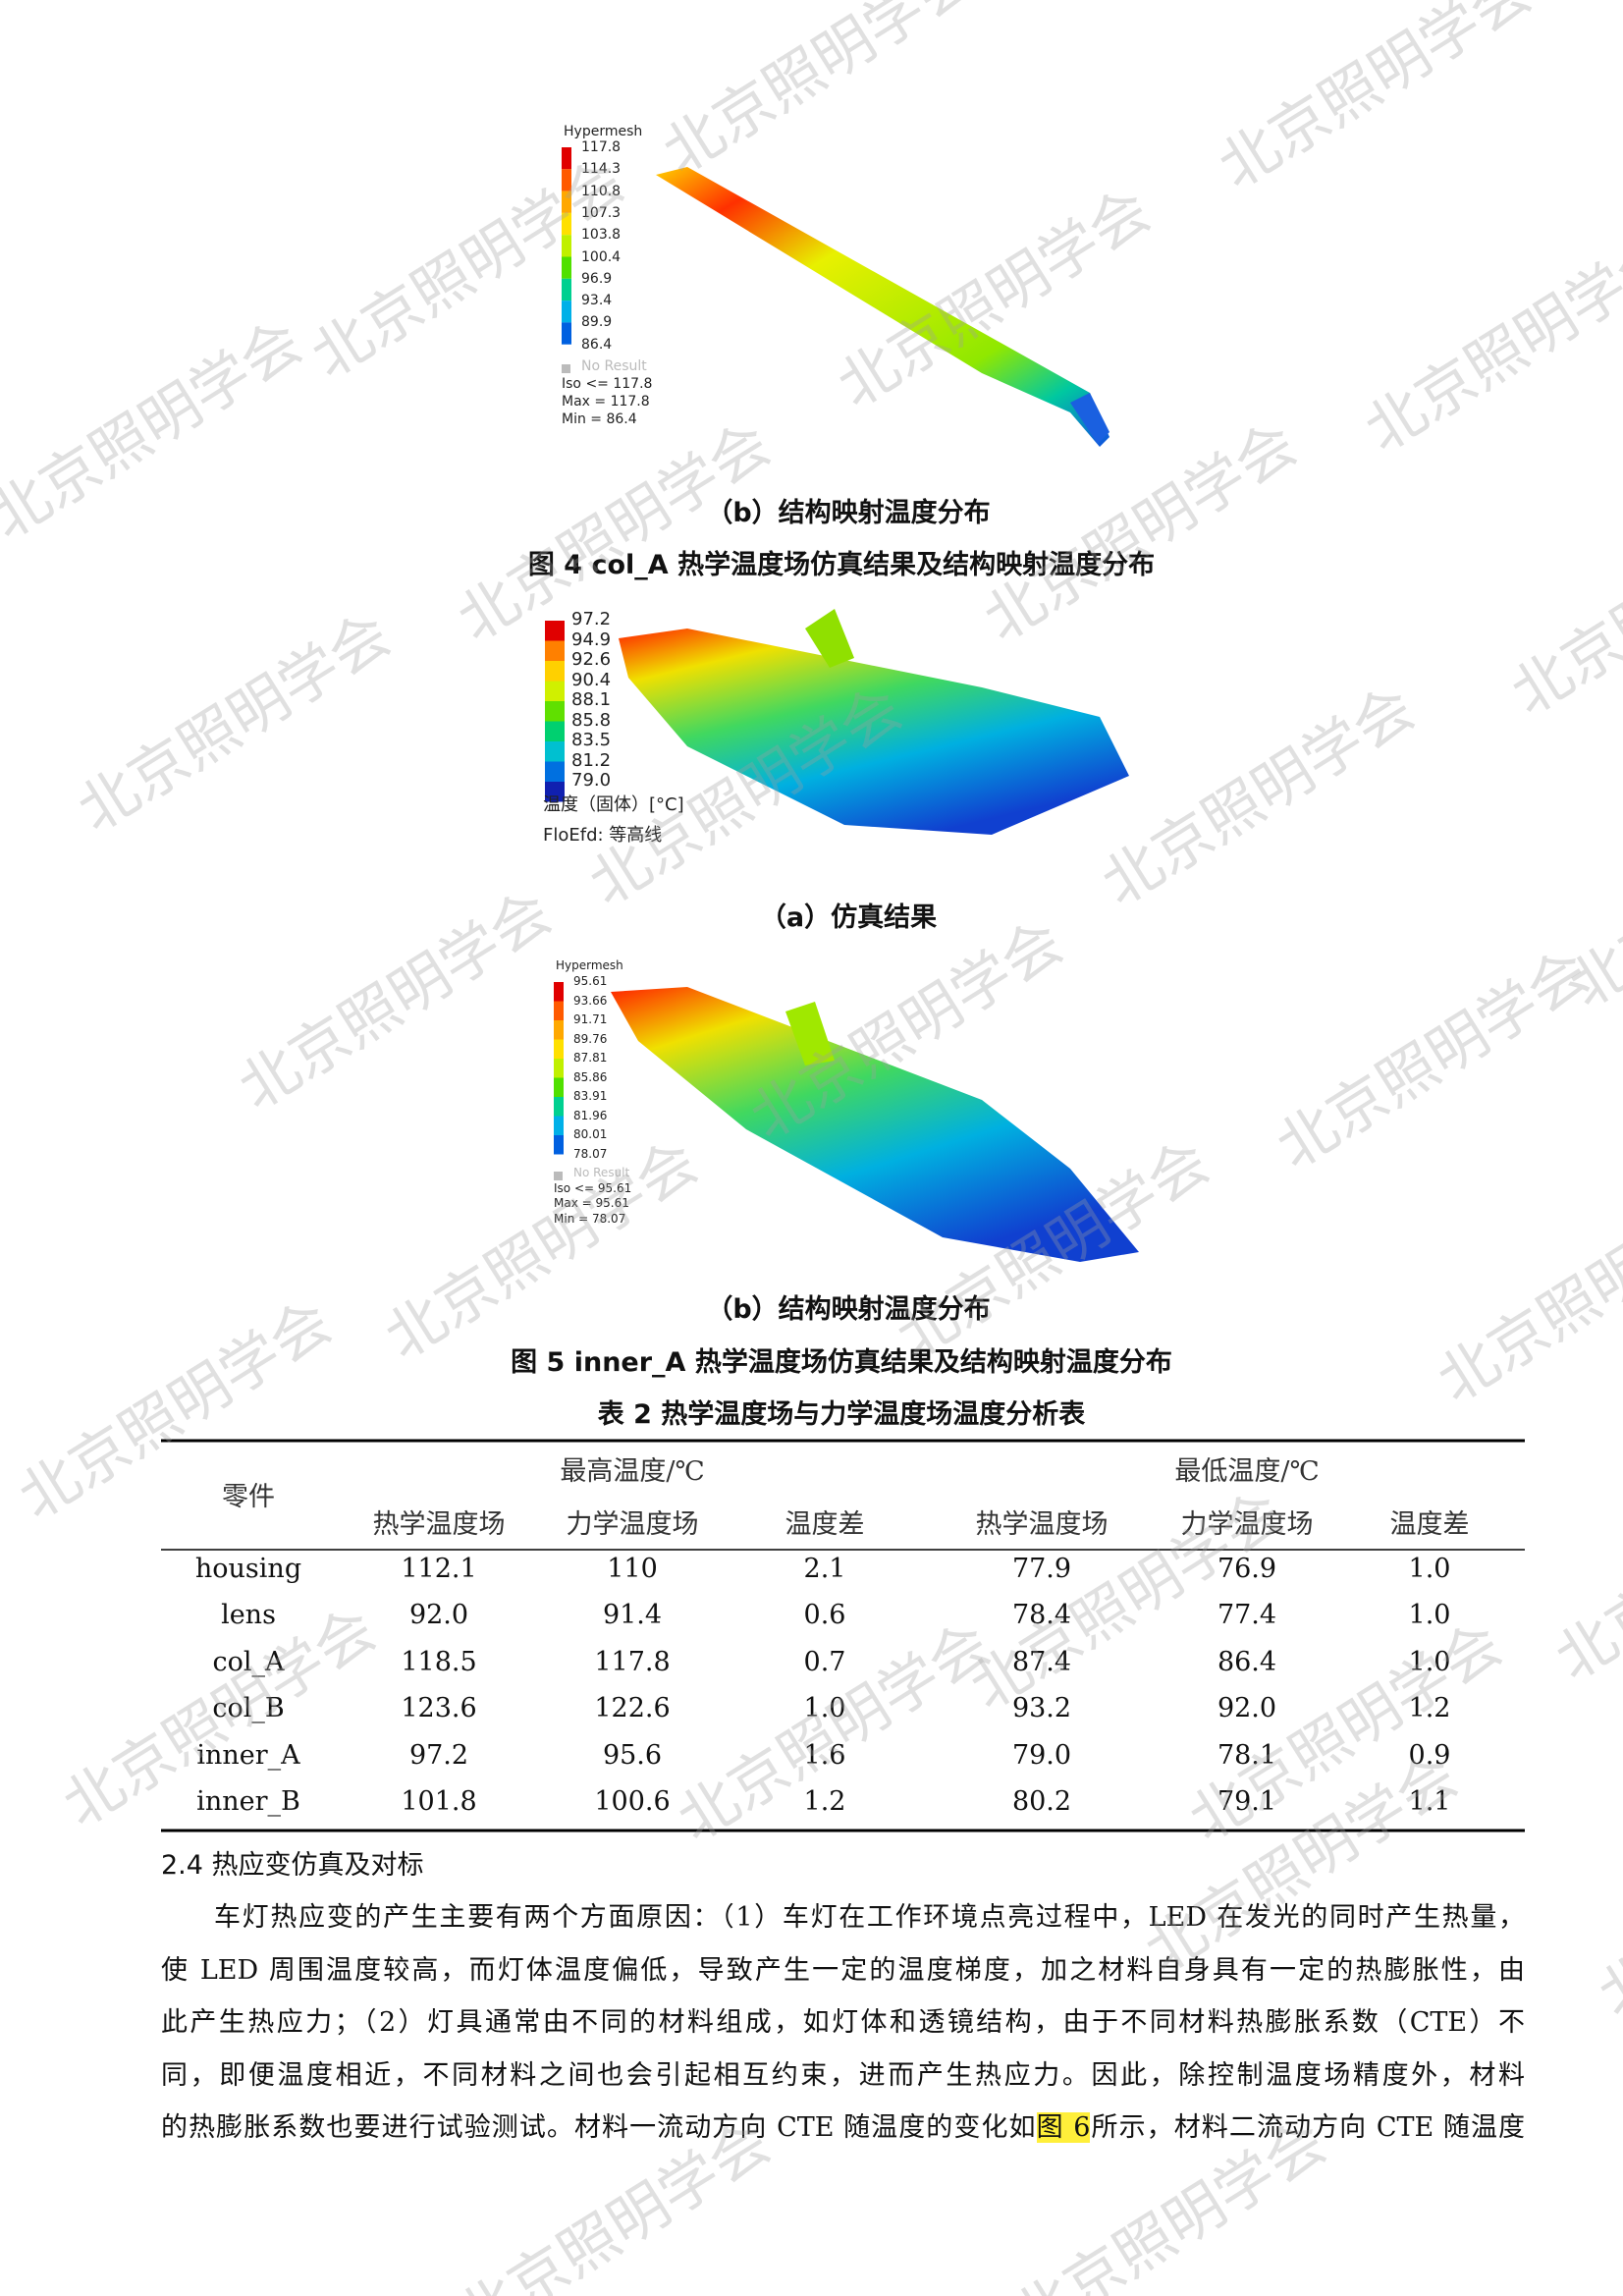  I want to click on table-cell: 86.4, so click(1247, 1661).